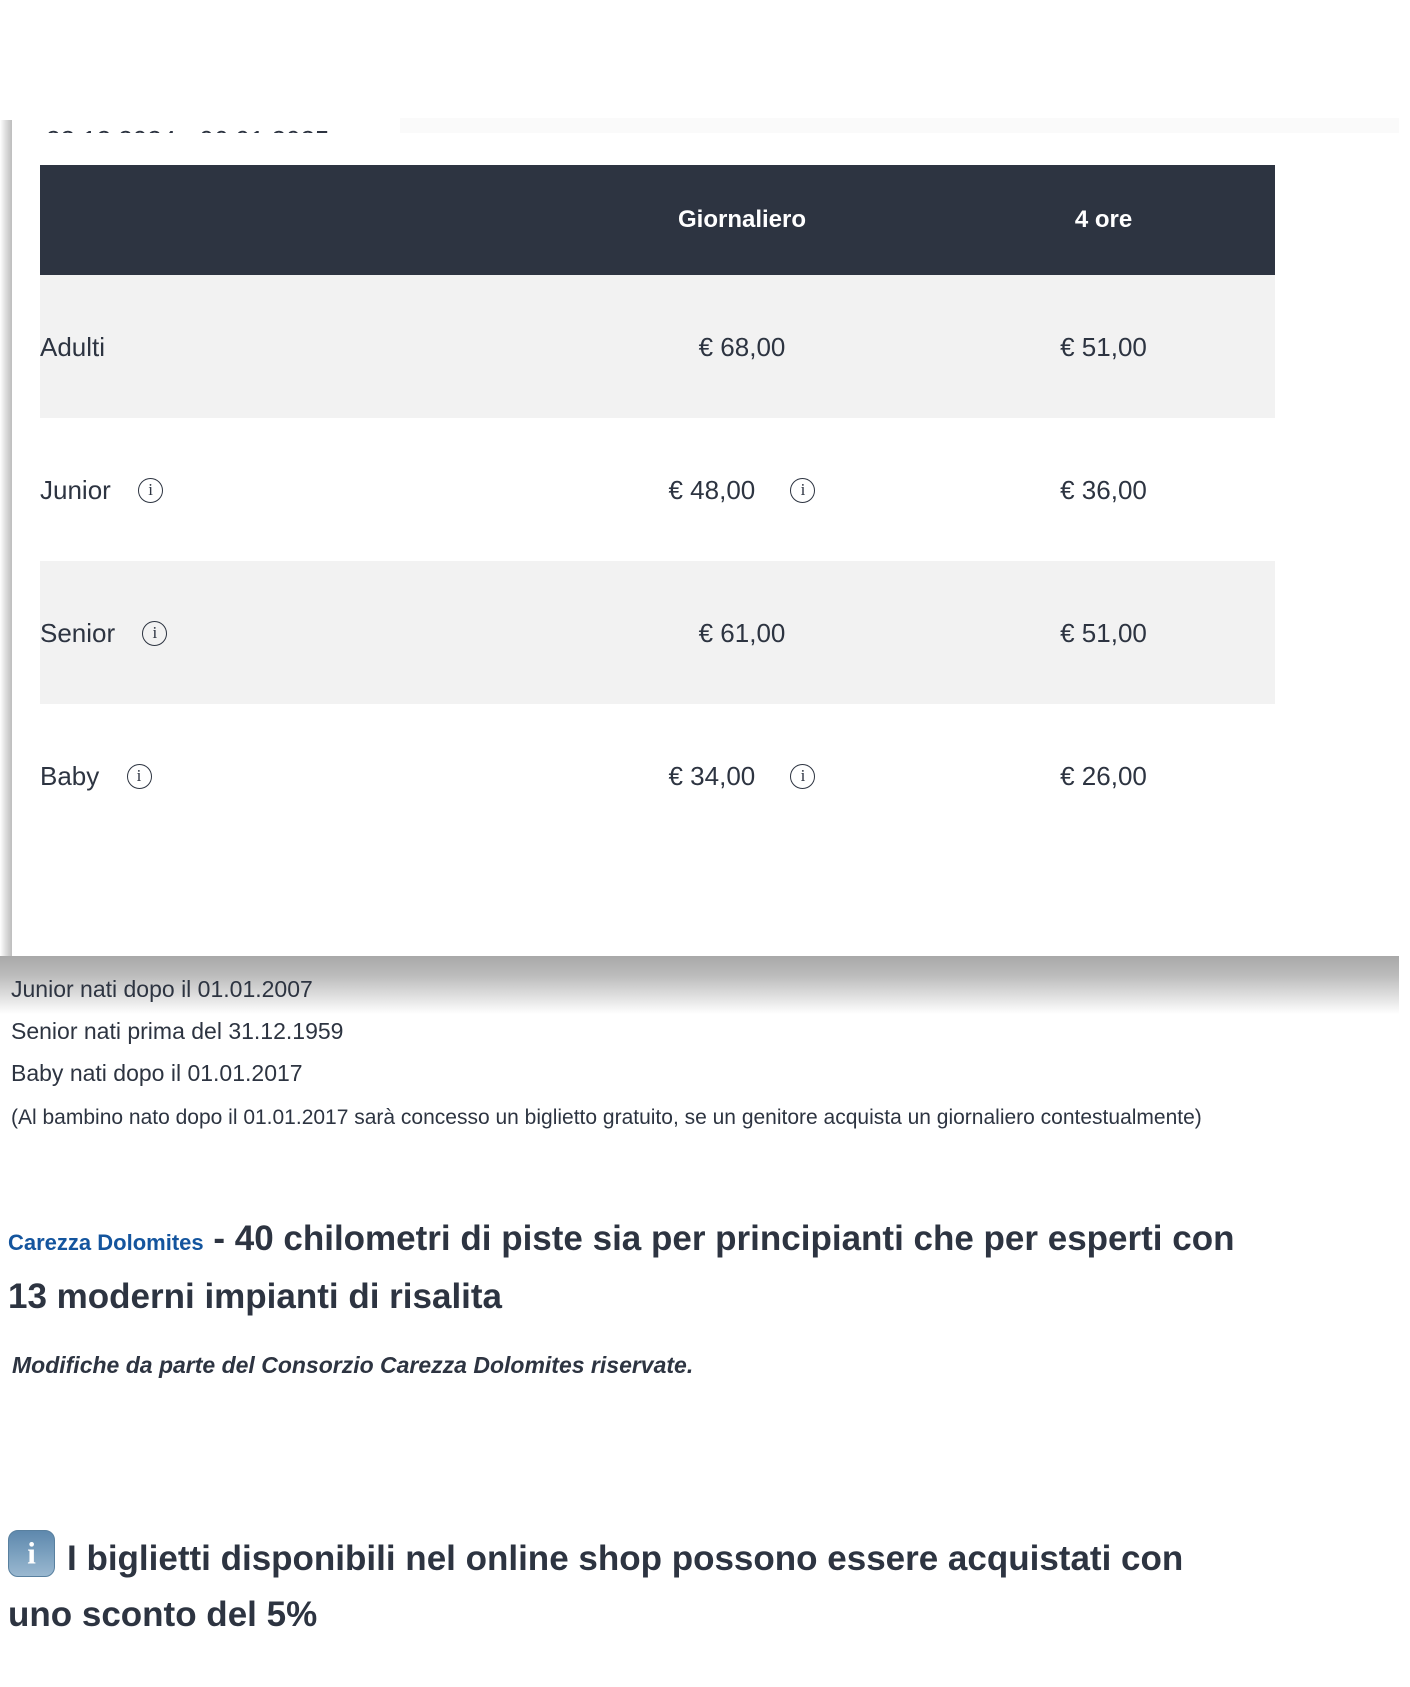 This screenshot has width=1410, height=1687. Describe the element at coordinates (296, 775) in the screenshot. I see `row-label-cell: Baby` at that location.